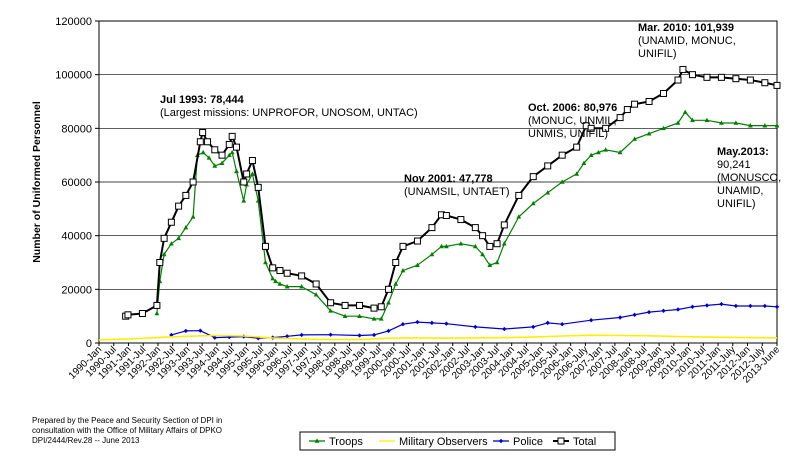  Describe the element at coordinates (474, 321) in the screenshot. I see `series-line` at that location.